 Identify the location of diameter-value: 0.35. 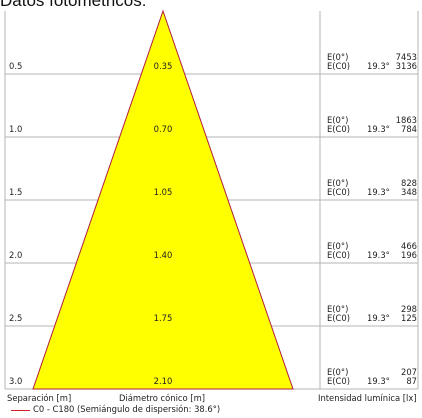
(163, 66).